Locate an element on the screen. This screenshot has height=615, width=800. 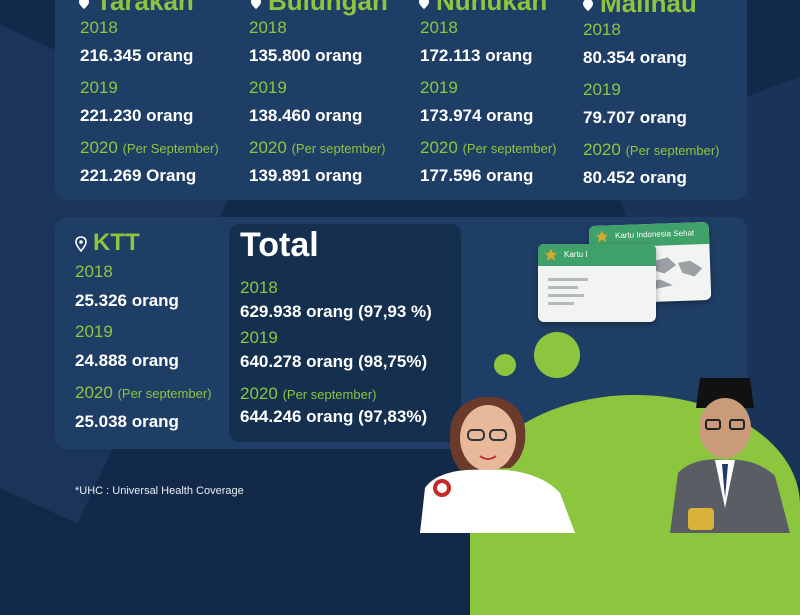
population-value: 221.230 orang is located at coordinates (137, 115).